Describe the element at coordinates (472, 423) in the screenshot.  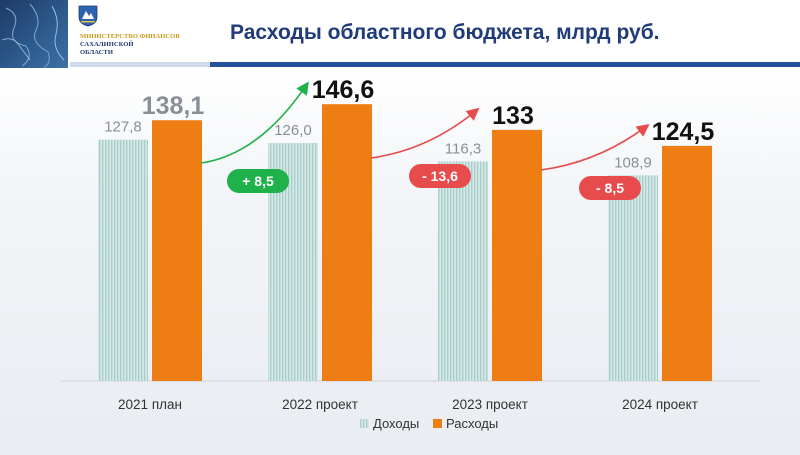
I see `legend-label-expense: Расходы` at that location.